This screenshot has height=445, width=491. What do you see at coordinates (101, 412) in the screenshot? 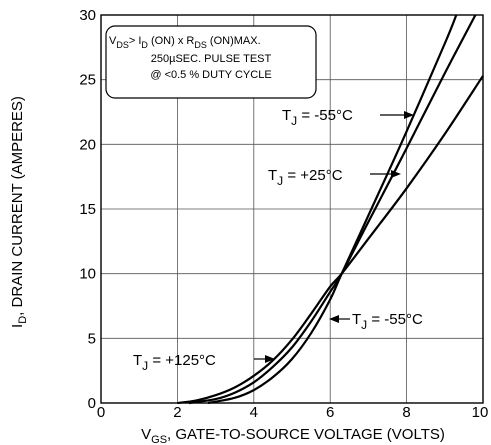
I see `x-tick-label: 0` at bounding box center [101, 412].